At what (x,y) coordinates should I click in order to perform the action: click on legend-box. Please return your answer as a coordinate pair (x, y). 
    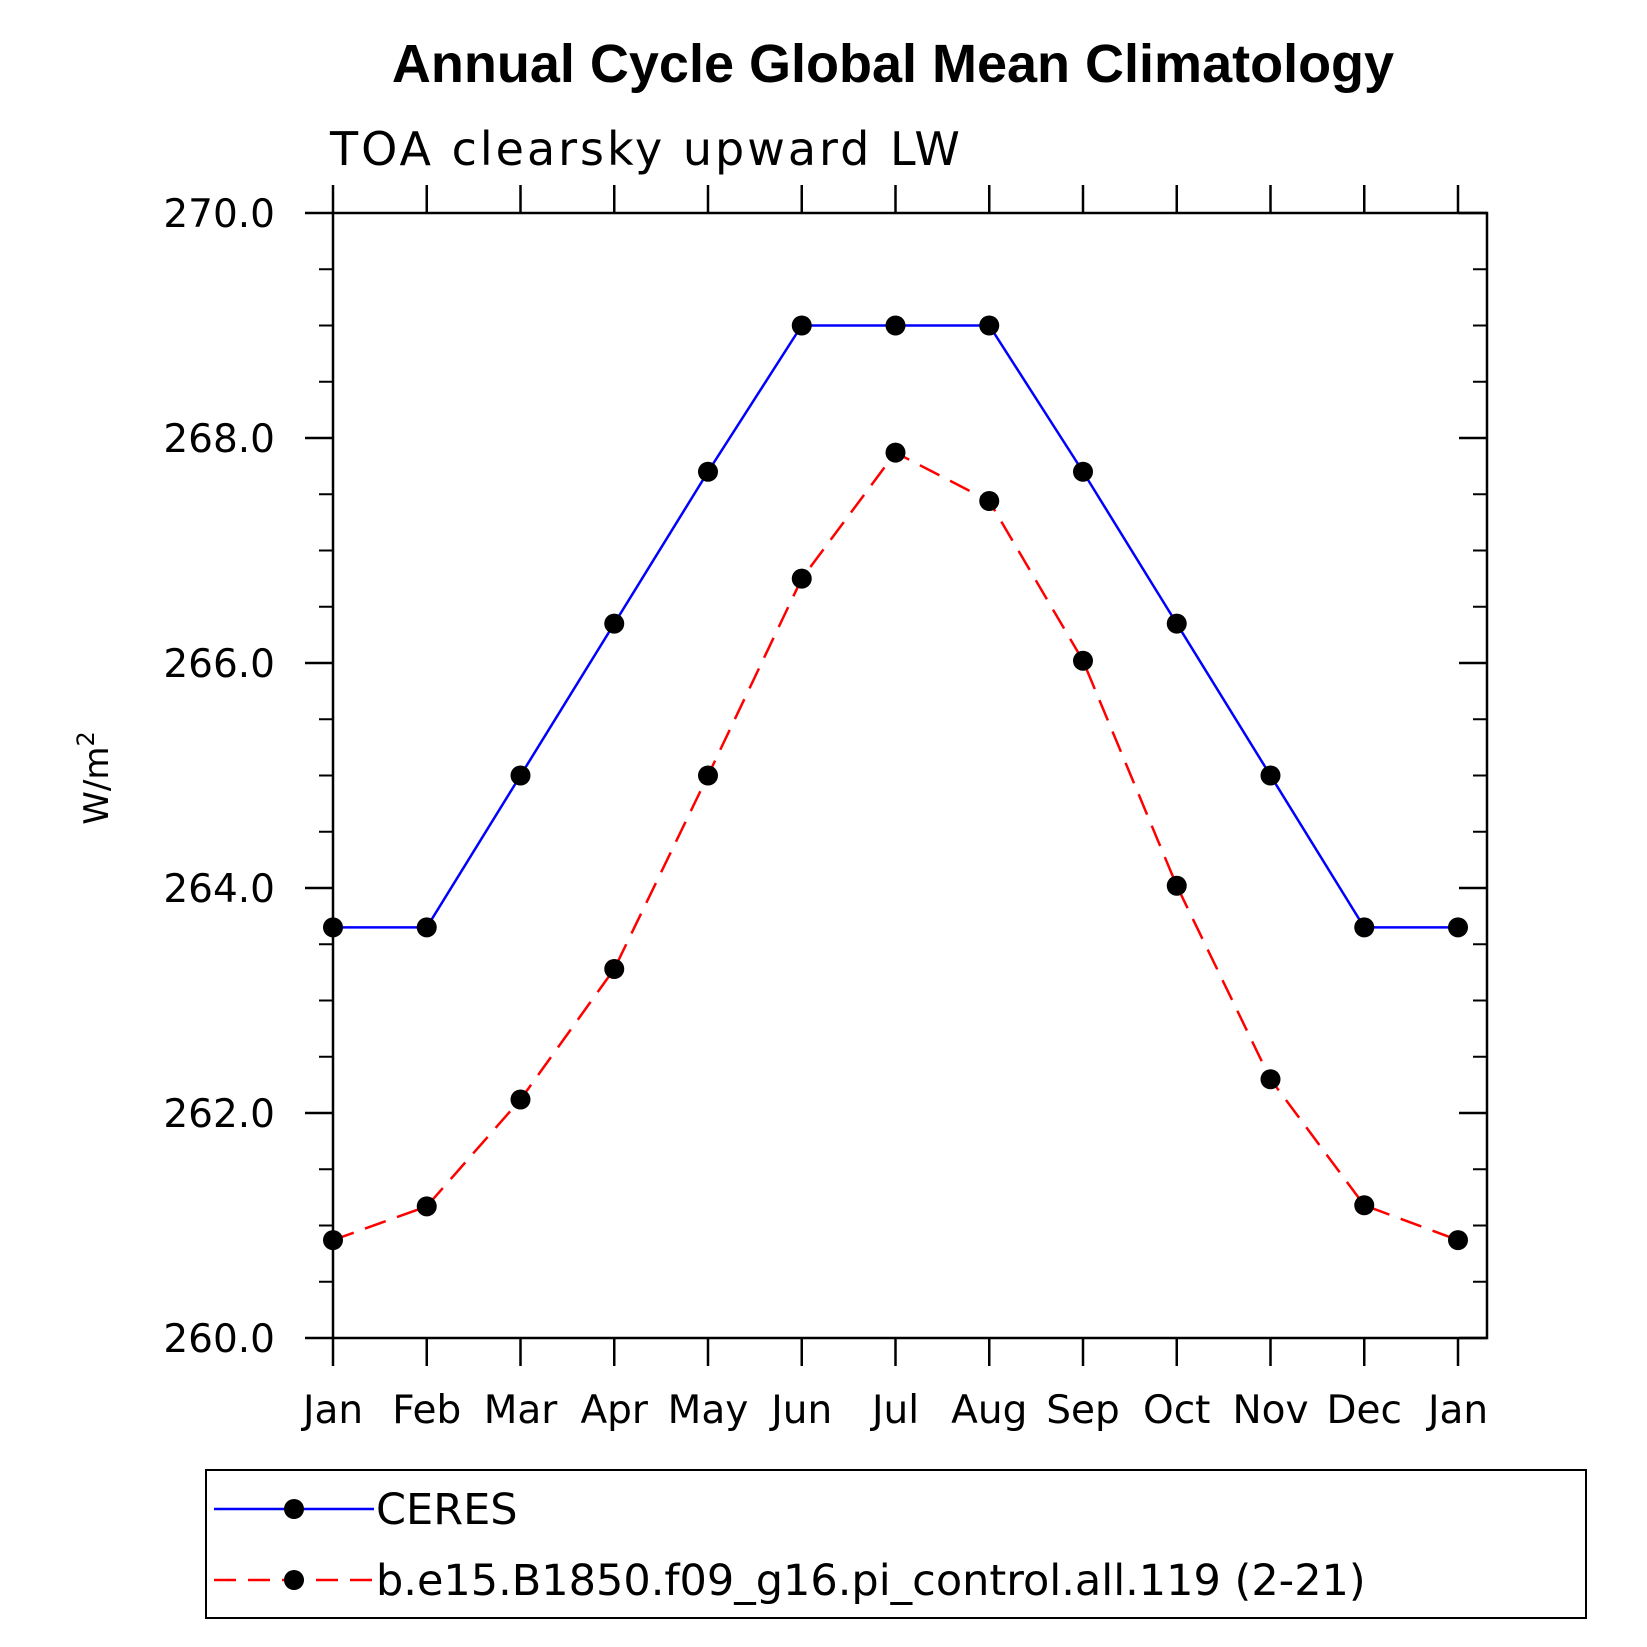
    Looking at the image, I should click on (896, 1544).